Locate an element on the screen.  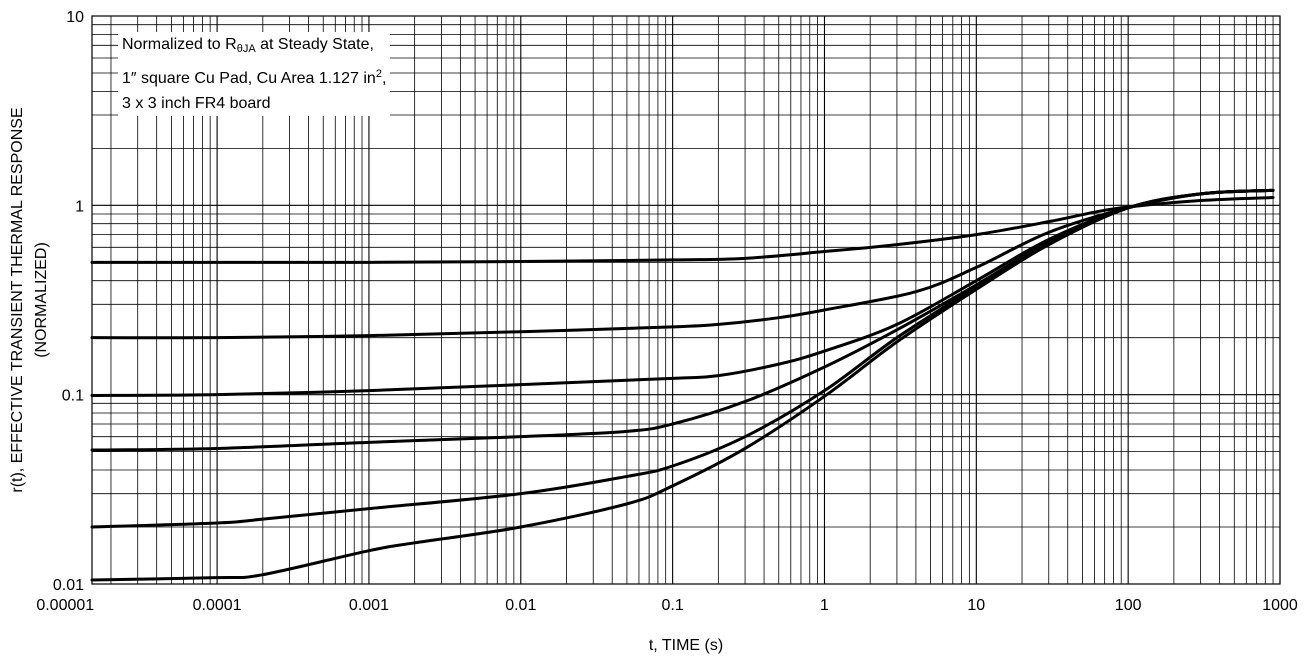
y-tick-labels: 0.01 0.1 1 10 is located at coordinates (68, 301).